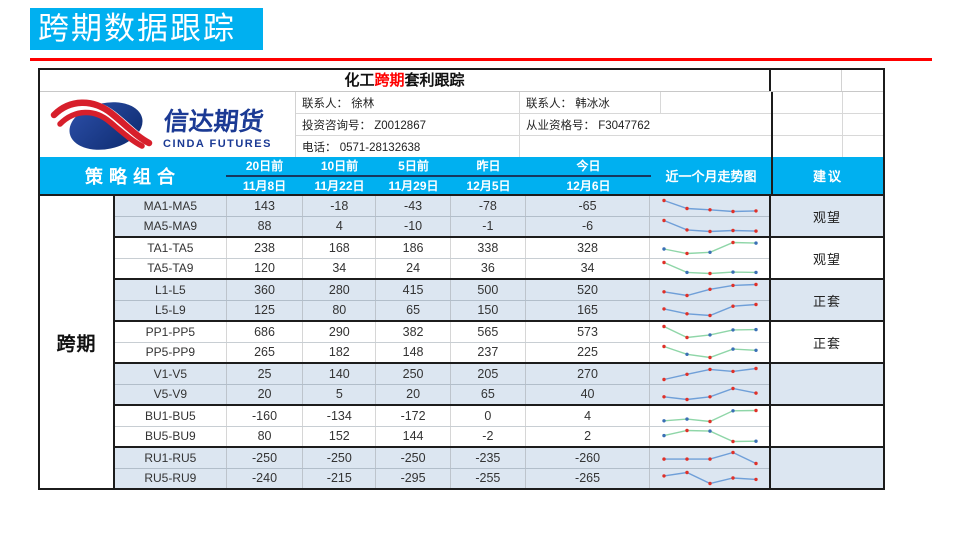 This screenshot has height=540, width=960. What do you see at coordinates (587, 290) in the screenshot?
I see `value-cell: 520` at bounding box center [587, 290].